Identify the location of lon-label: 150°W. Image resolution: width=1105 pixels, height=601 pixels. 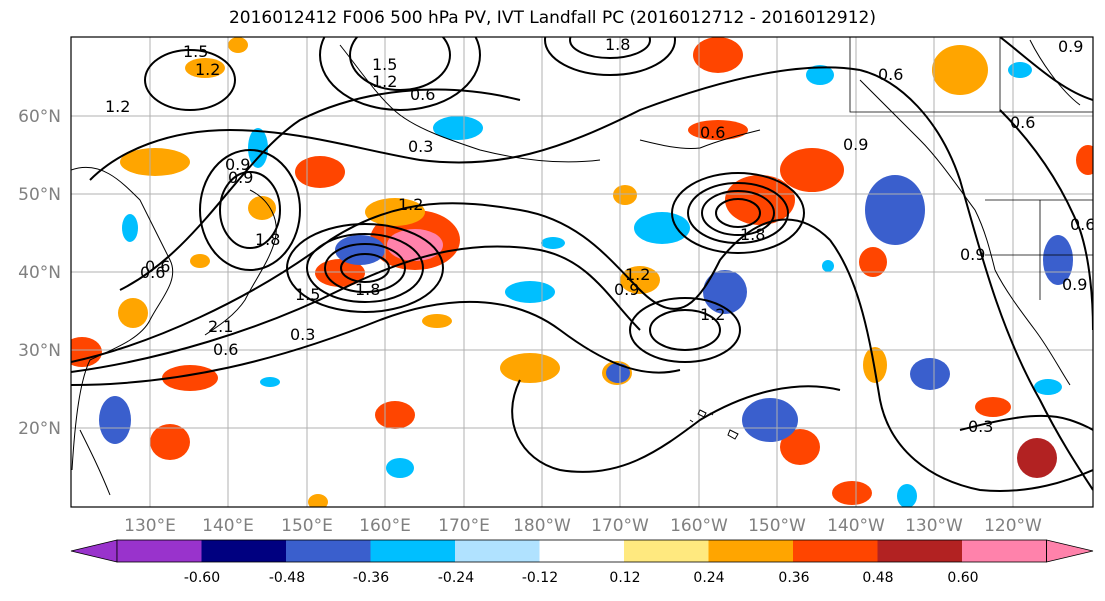
(777, 526).